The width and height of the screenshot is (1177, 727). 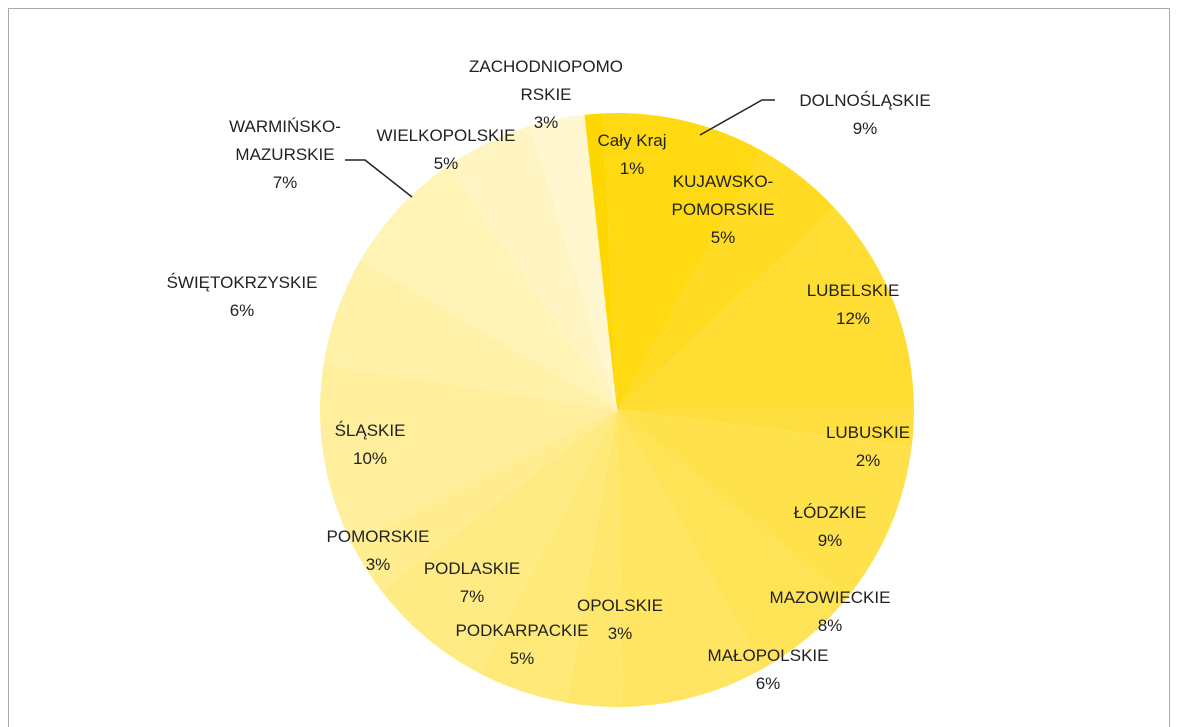 I want to click on data-label: PODLASKIE 7%, so click(x=472, y=583).